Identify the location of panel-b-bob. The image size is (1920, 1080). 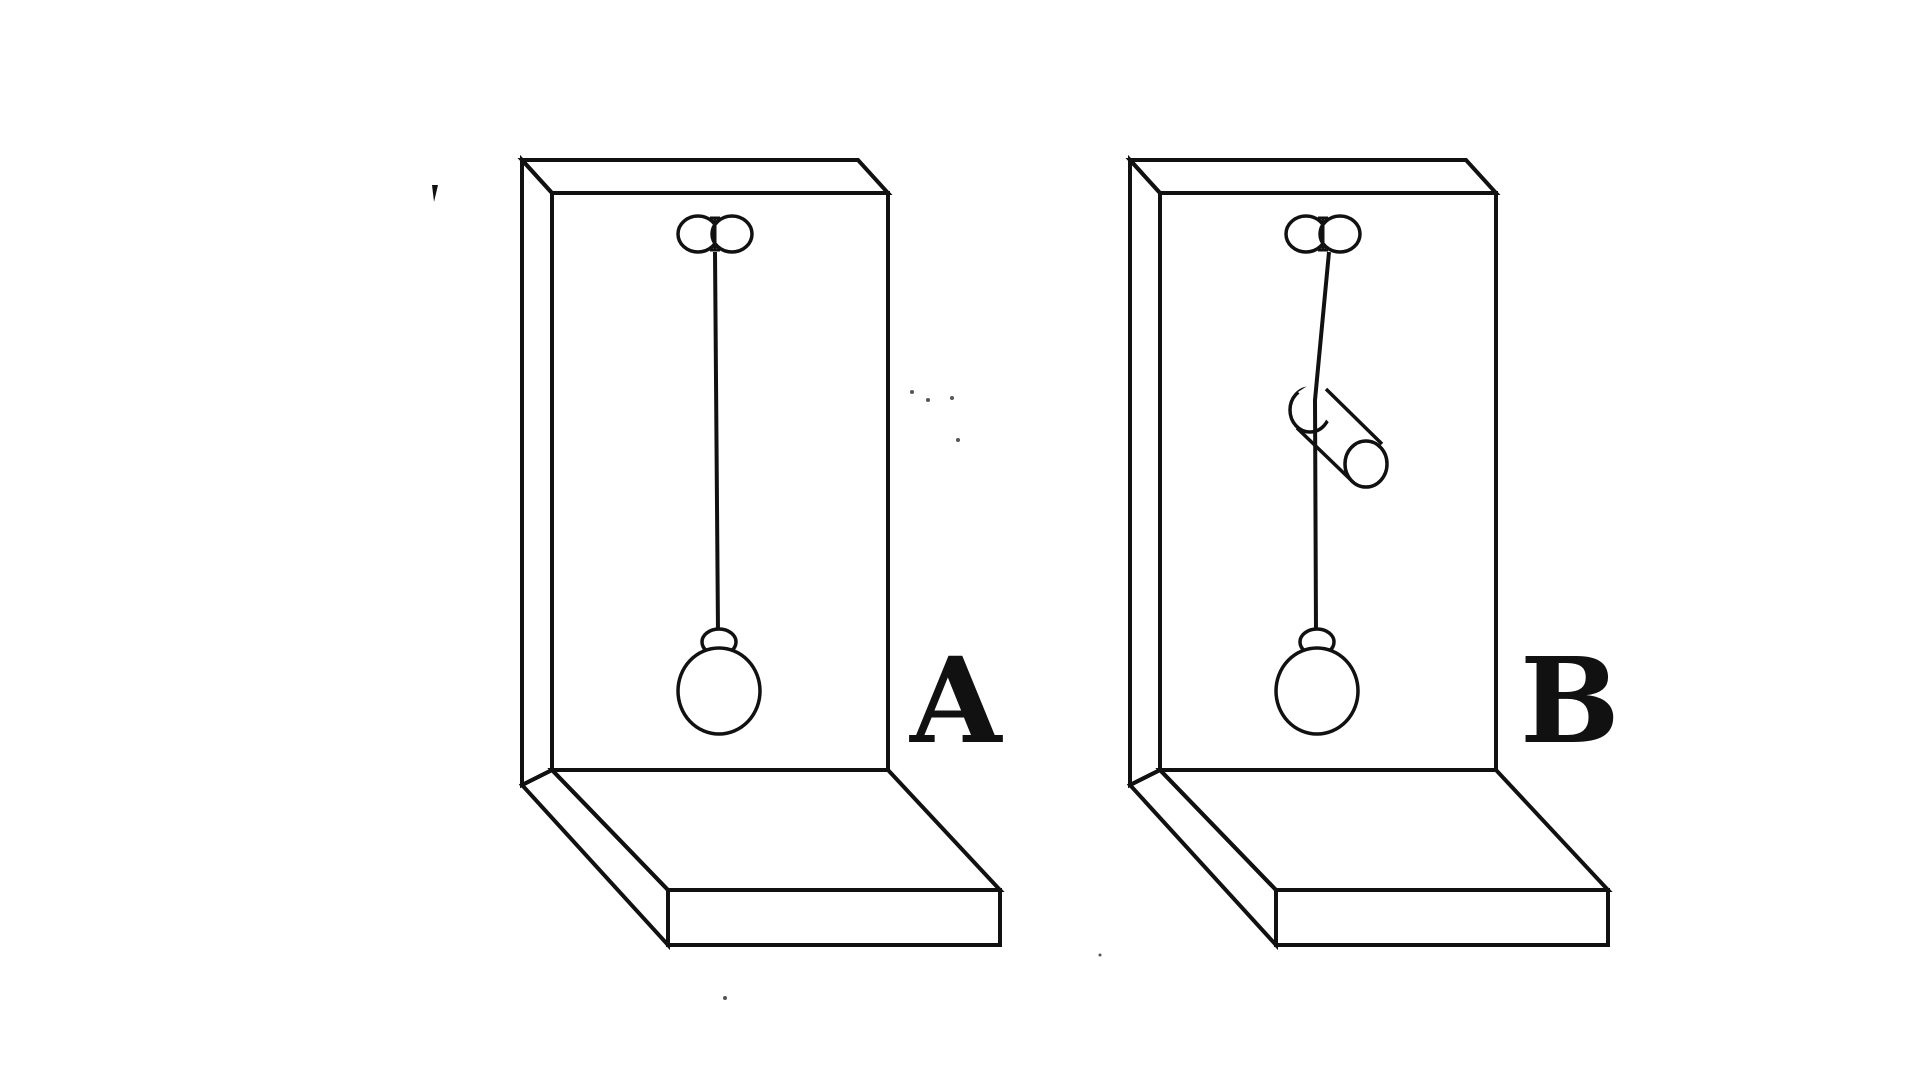
(1317, 681).